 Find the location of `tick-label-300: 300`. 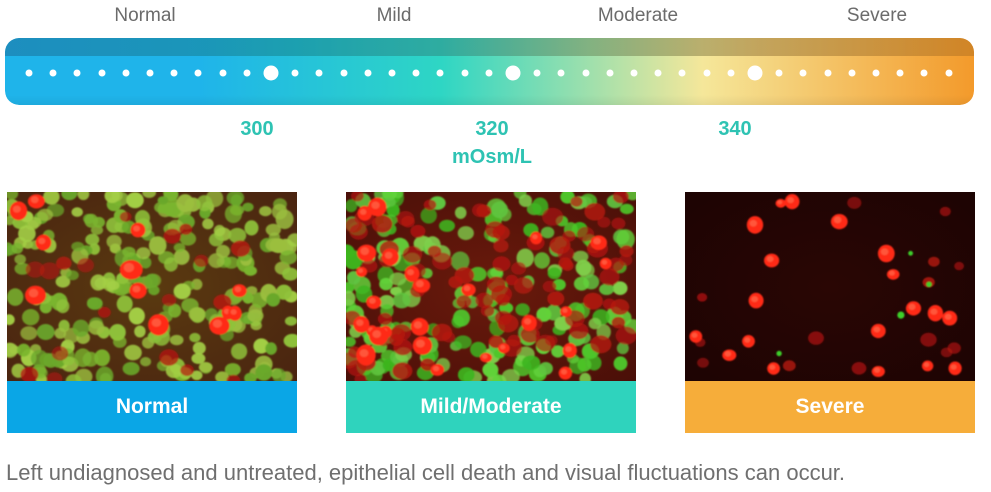

tick-label-300: 300 is located at coordinates (257, 129).